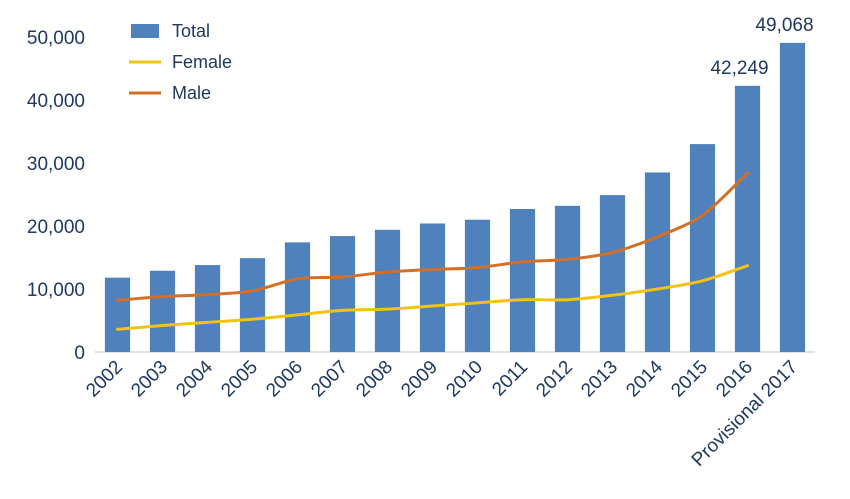 Image resolution: width=850 pixels, height=499 pixels. What do you see at coordinates (689, 379) in the screenshot?
I see `x-tick-label: 2015` at bounding box center [689, 379].